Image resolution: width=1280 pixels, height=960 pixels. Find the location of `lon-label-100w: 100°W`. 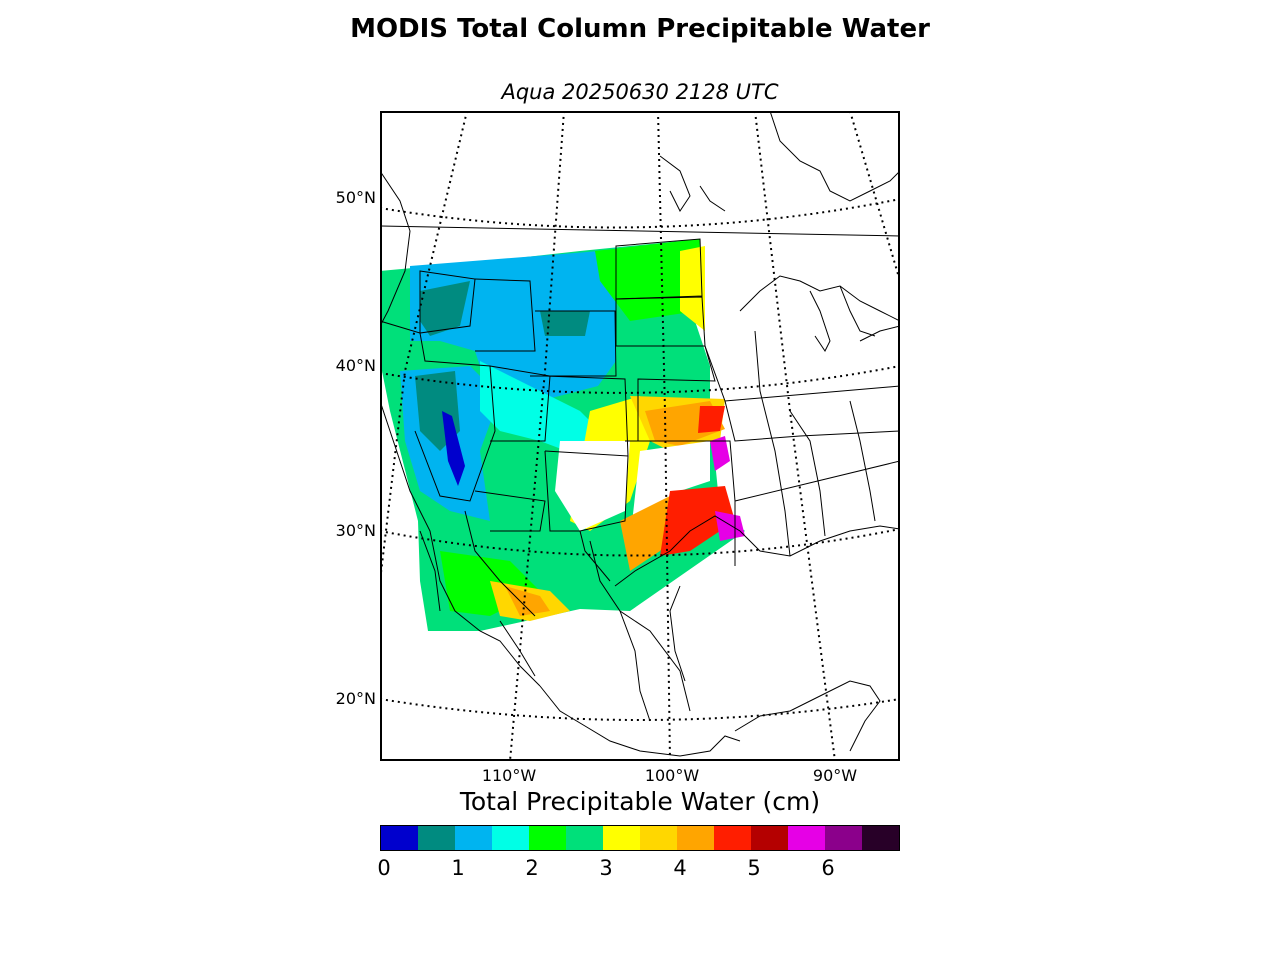

lon-label-100w: 100°W is located at coordinates (672, 775).